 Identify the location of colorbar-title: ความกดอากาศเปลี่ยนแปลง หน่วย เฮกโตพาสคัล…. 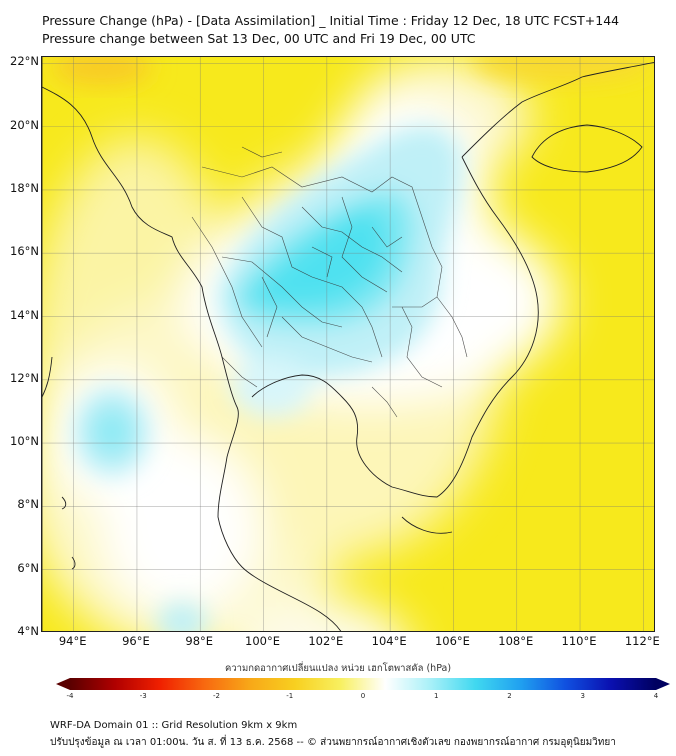
(338, 668).